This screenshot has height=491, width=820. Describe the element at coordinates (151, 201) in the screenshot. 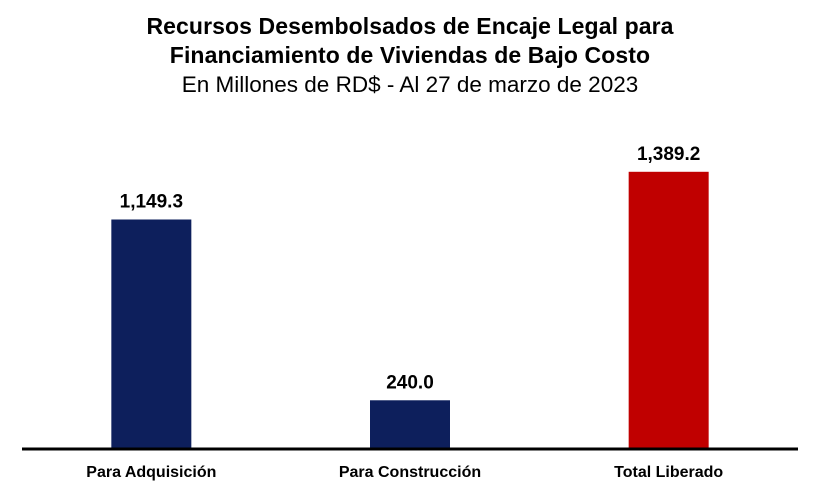

I see `data-label-1: 1,149.3` at that location.